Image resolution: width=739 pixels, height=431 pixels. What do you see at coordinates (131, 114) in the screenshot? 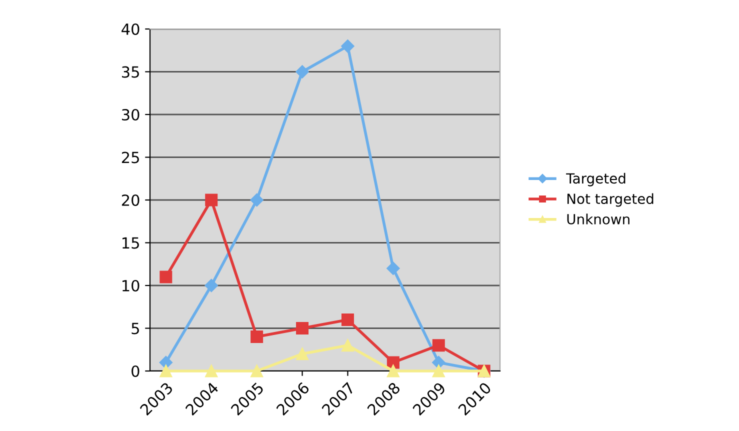
I see `y-tick-label: 30` at bounding box center [131, 114].